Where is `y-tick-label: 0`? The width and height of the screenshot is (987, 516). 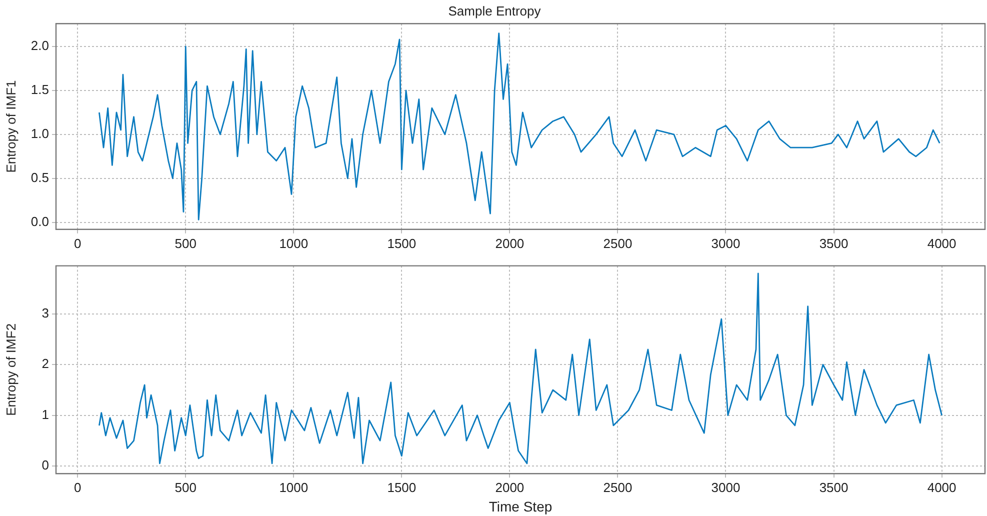
y-tick-label: 0 is located at coordinates (45, 465).